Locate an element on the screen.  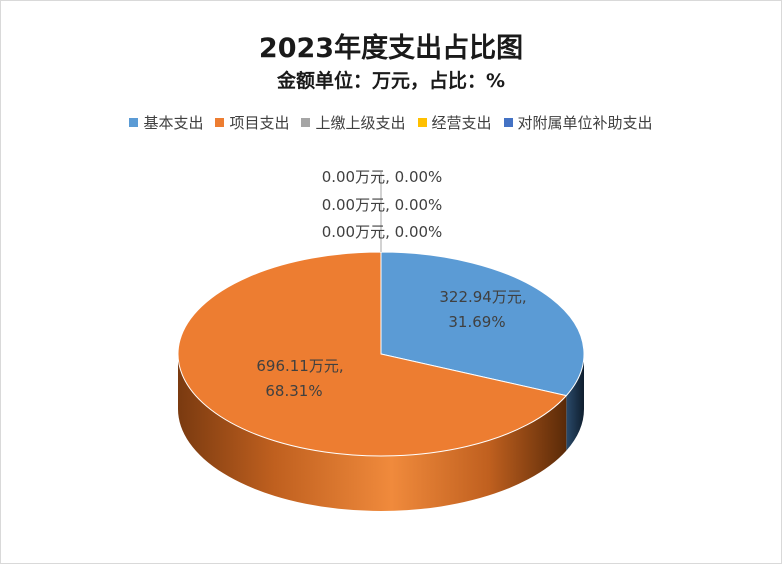
legend-item-project: 项目支出 is located at coordinates (252, 122).